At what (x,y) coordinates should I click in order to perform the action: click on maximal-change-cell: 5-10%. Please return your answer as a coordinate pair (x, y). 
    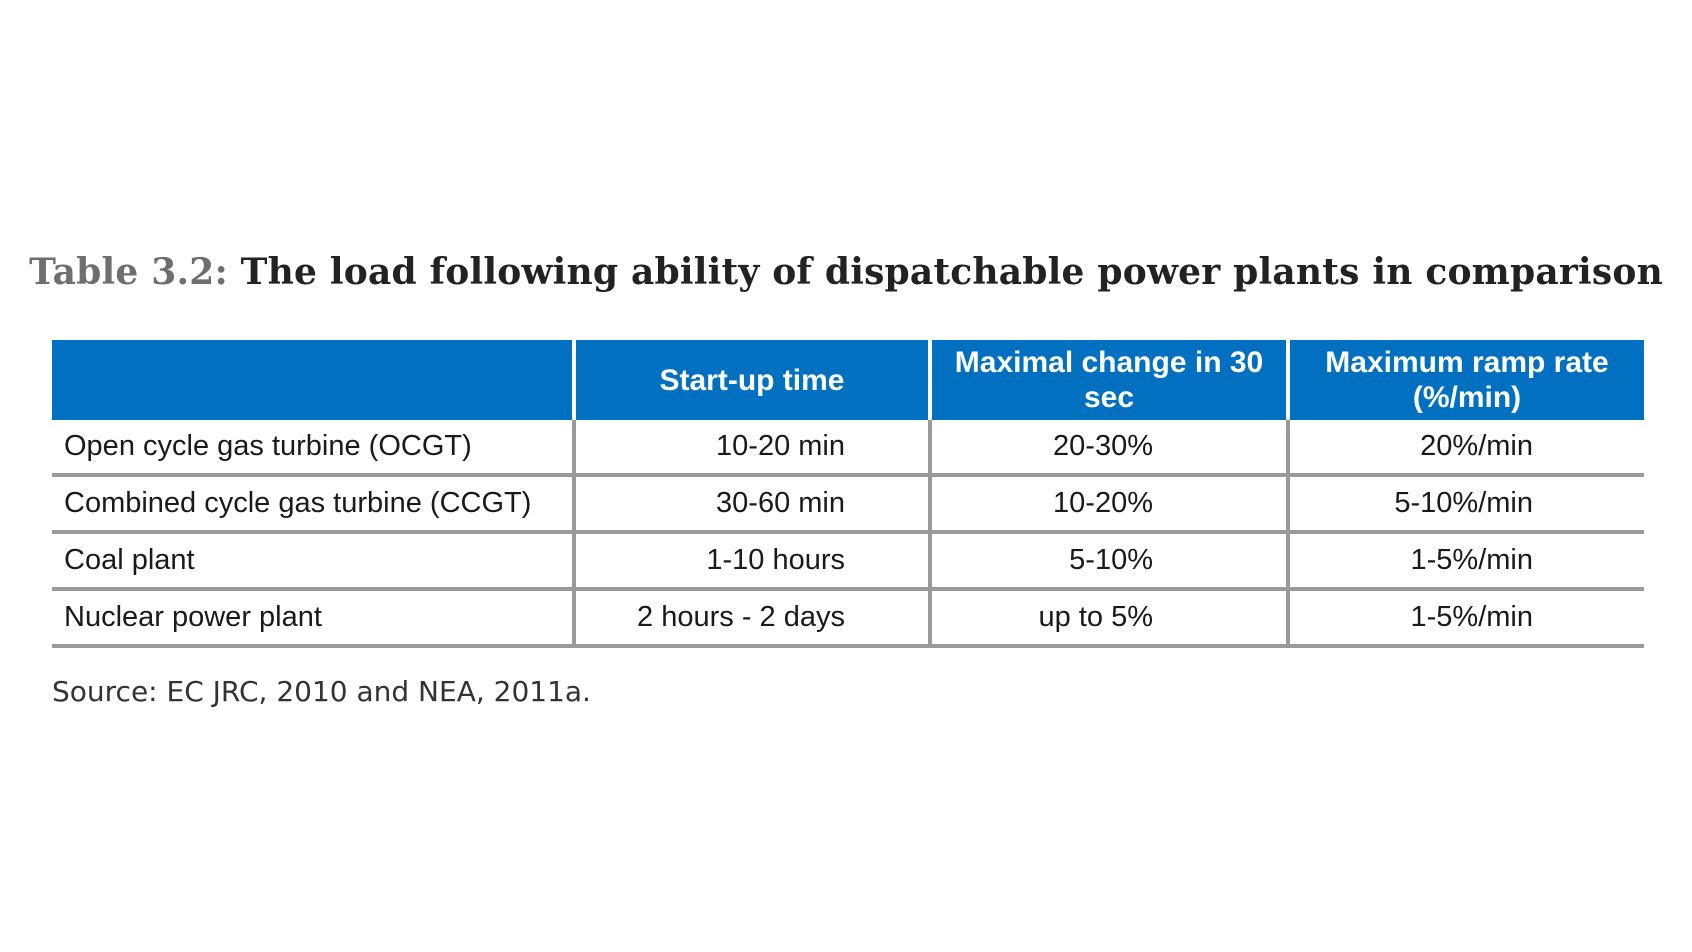
    Looking at the image, I should click on (1108, 561).